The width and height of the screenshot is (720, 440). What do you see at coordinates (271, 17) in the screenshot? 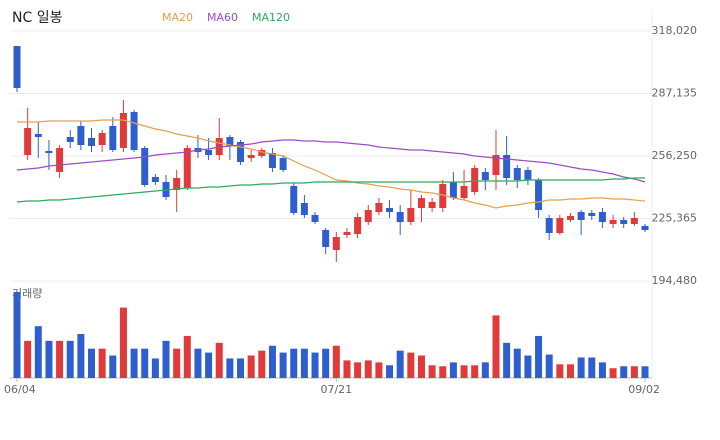
I see `legend-entry: MA120` at bounding box center [271, 17].